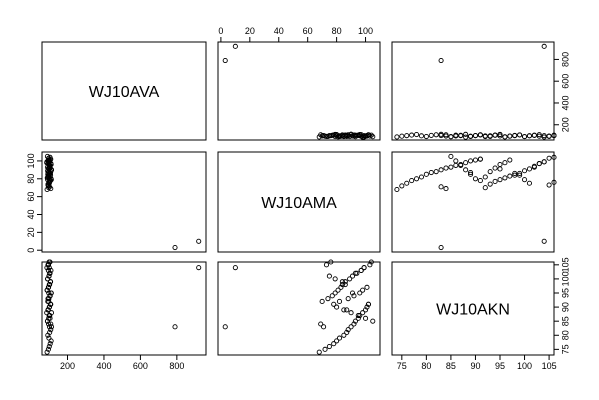 The width and height of the screenshot is (599, 400). Describe the element at coordinates (473, 310) in the screenshot. I see `variable-label-wj10akn: WJ10AKN` at that location.